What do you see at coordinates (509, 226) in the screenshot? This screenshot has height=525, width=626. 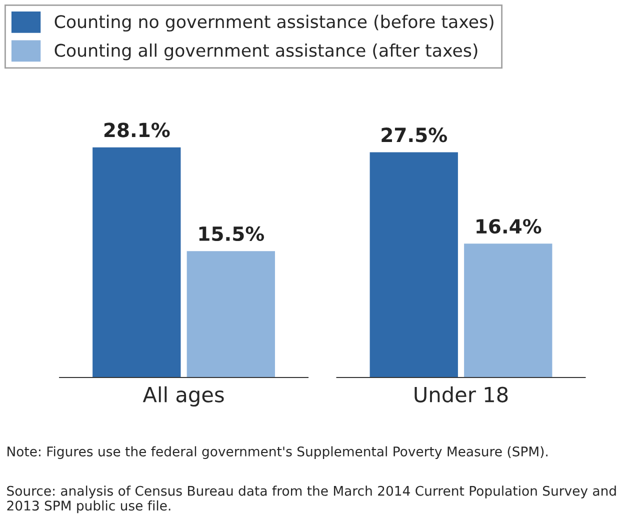 I see `data-label: 16.4%` at bounding box center [509, 226].